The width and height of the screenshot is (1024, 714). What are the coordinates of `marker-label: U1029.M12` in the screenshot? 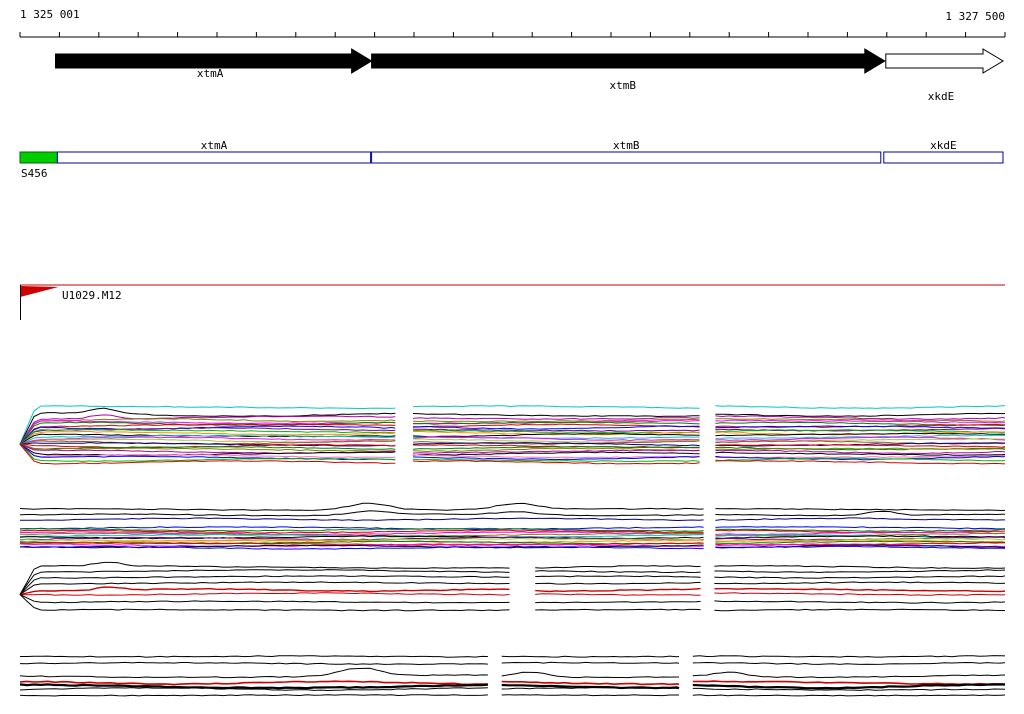 It's located at (92, 295).